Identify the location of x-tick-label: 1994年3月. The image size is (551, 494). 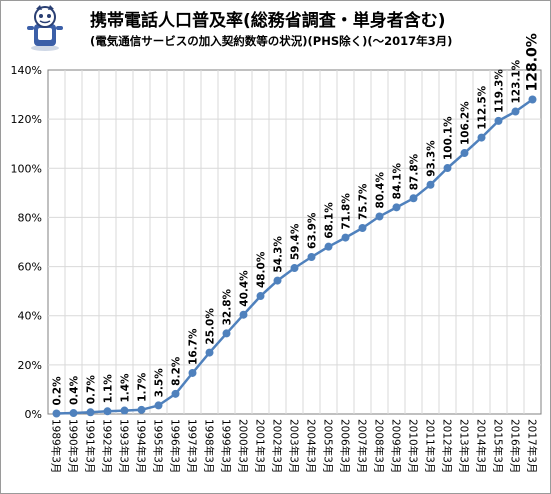
(141, 446).